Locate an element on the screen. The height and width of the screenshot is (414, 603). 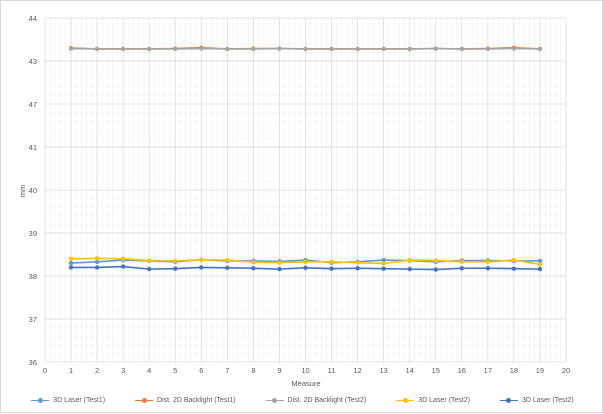
x-tick-label: 9 is located at coordinates (279, 370).